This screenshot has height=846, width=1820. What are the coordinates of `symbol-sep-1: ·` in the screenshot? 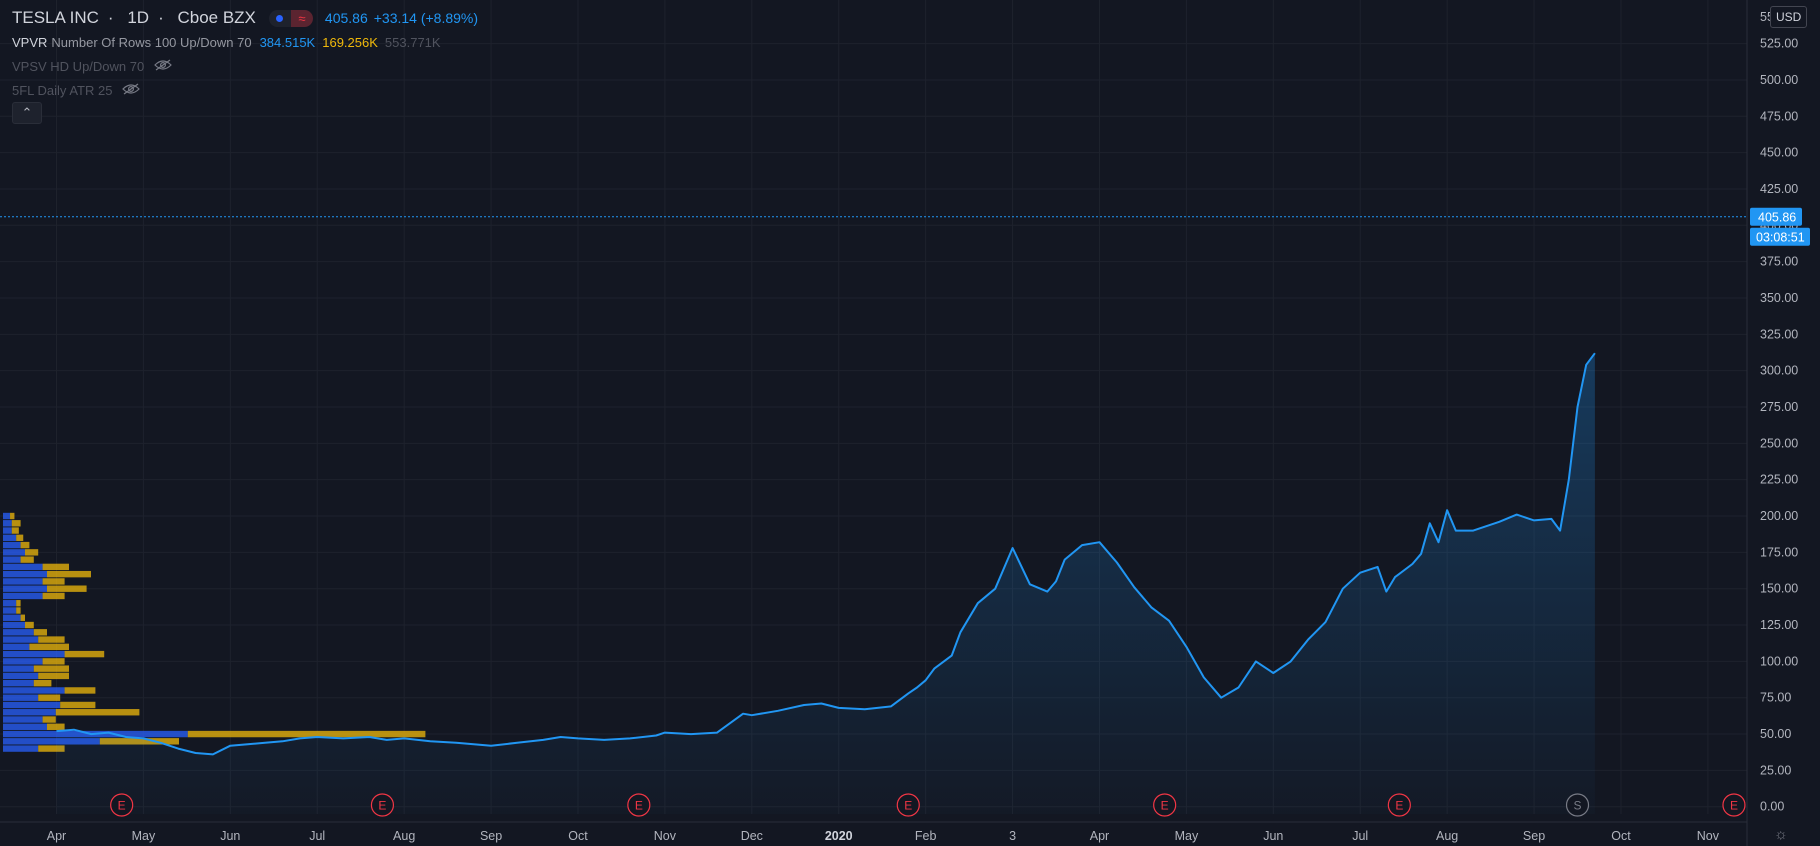 It's located at (110, 17).